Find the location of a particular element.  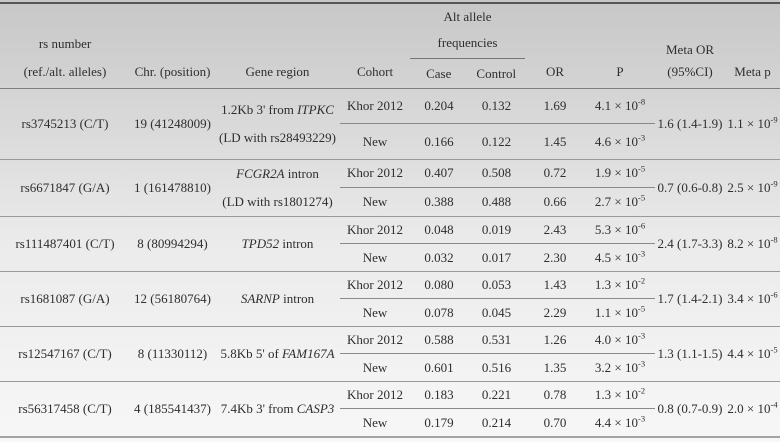

meta-p-cell: 8.2 × 10-8 is located at coordinates (752, 244).